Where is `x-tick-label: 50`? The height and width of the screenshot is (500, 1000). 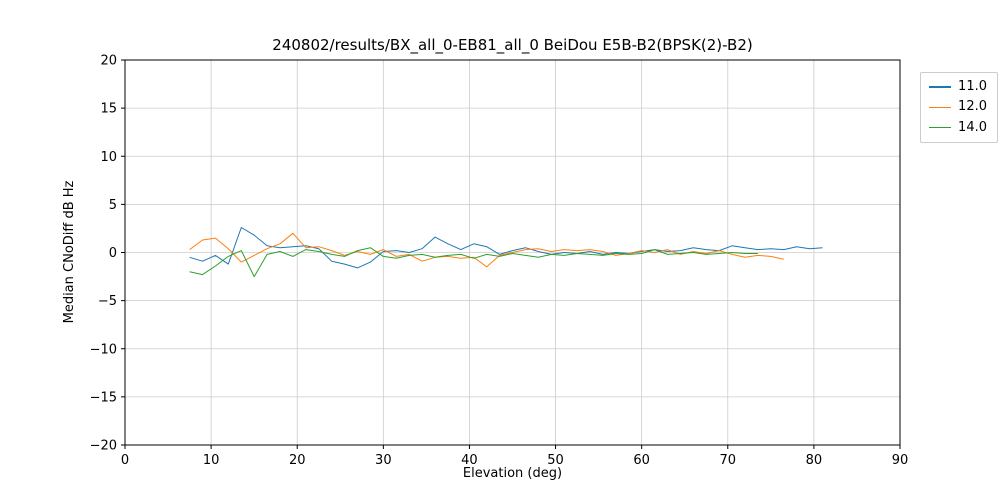 x-tick-label: 50 is located at coordinates (555, 460).